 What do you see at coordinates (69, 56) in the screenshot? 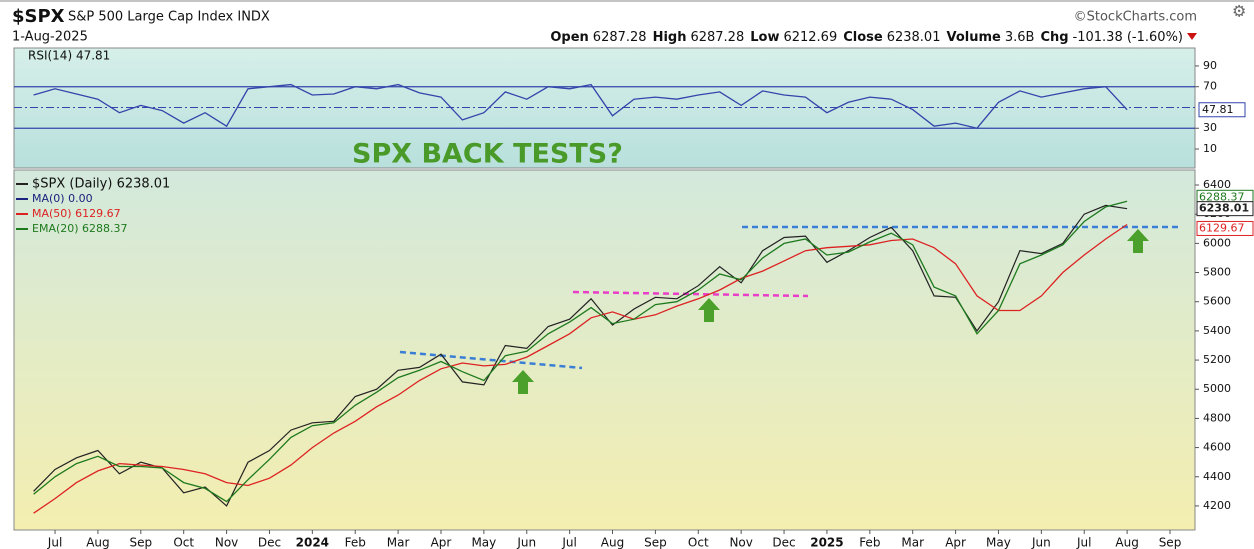
I see `rsi-title: RSI(14) 47.81` at bounding box center [69, 56].